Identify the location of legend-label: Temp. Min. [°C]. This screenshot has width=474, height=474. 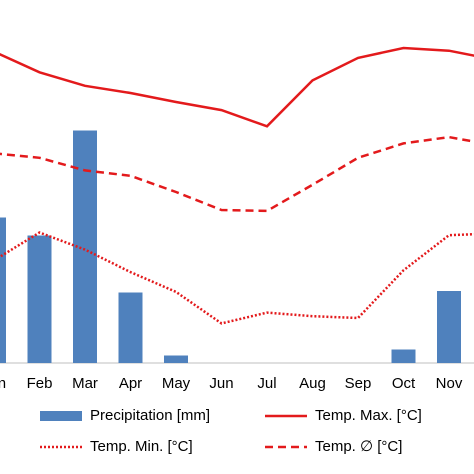
(141, 446).